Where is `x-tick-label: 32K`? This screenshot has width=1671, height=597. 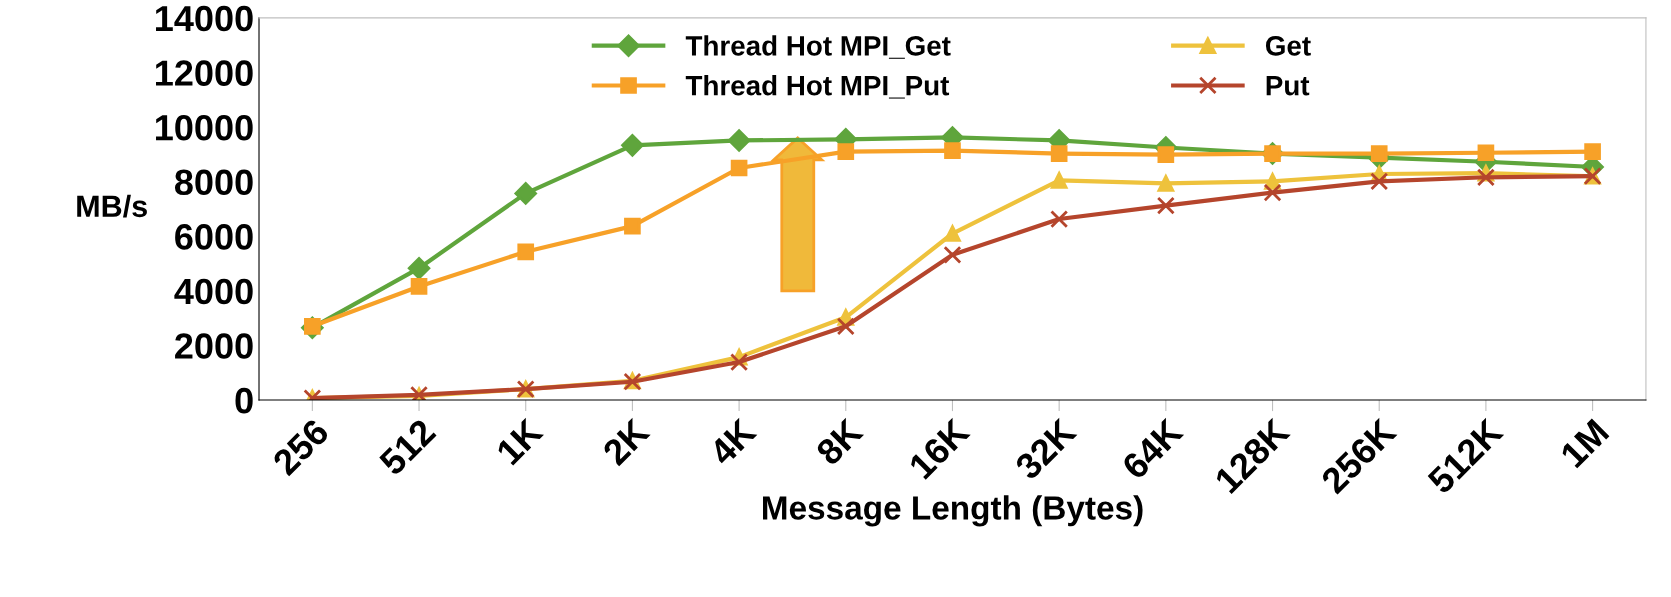 x-tick-label: 32K is located at coordinates (1045, 449).